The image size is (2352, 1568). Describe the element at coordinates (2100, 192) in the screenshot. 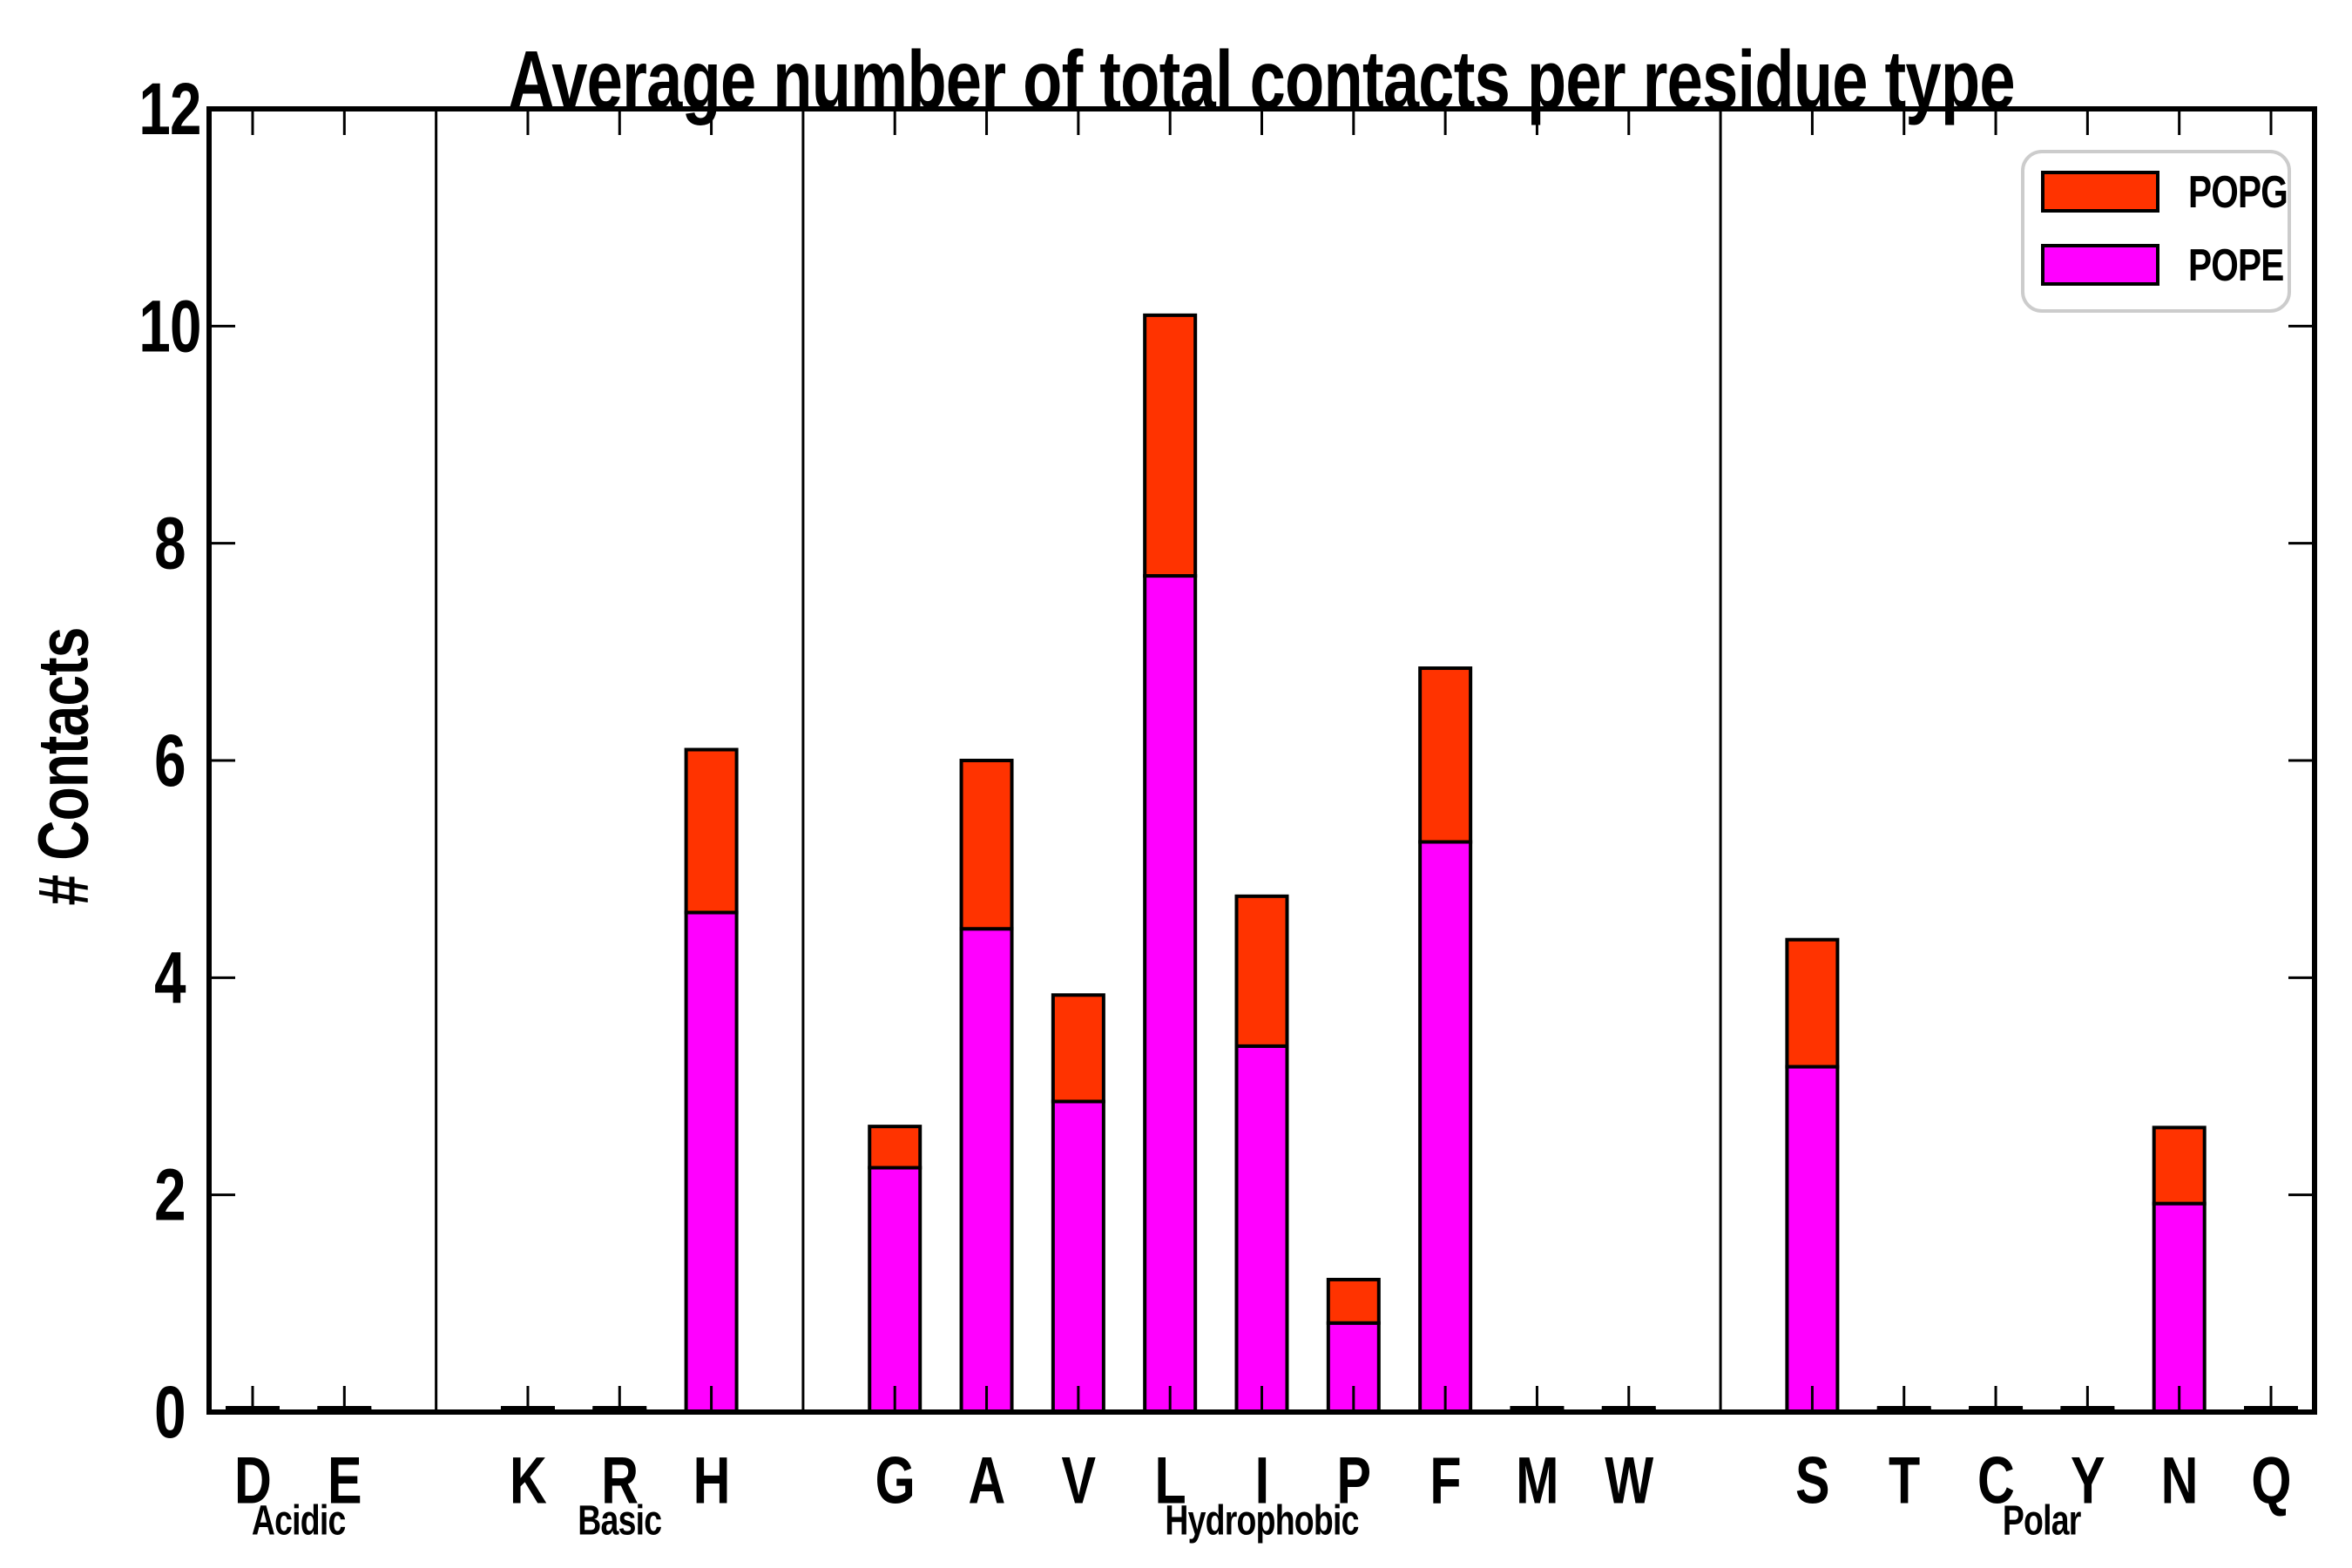

I see `legend-swatch-popg` at that location.